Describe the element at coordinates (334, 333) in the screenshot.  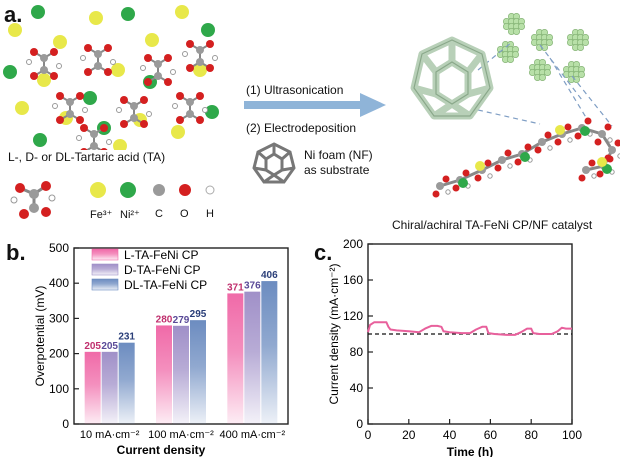
I see `y-axis-label: Current density (mA·cm⁻²)` at that location.